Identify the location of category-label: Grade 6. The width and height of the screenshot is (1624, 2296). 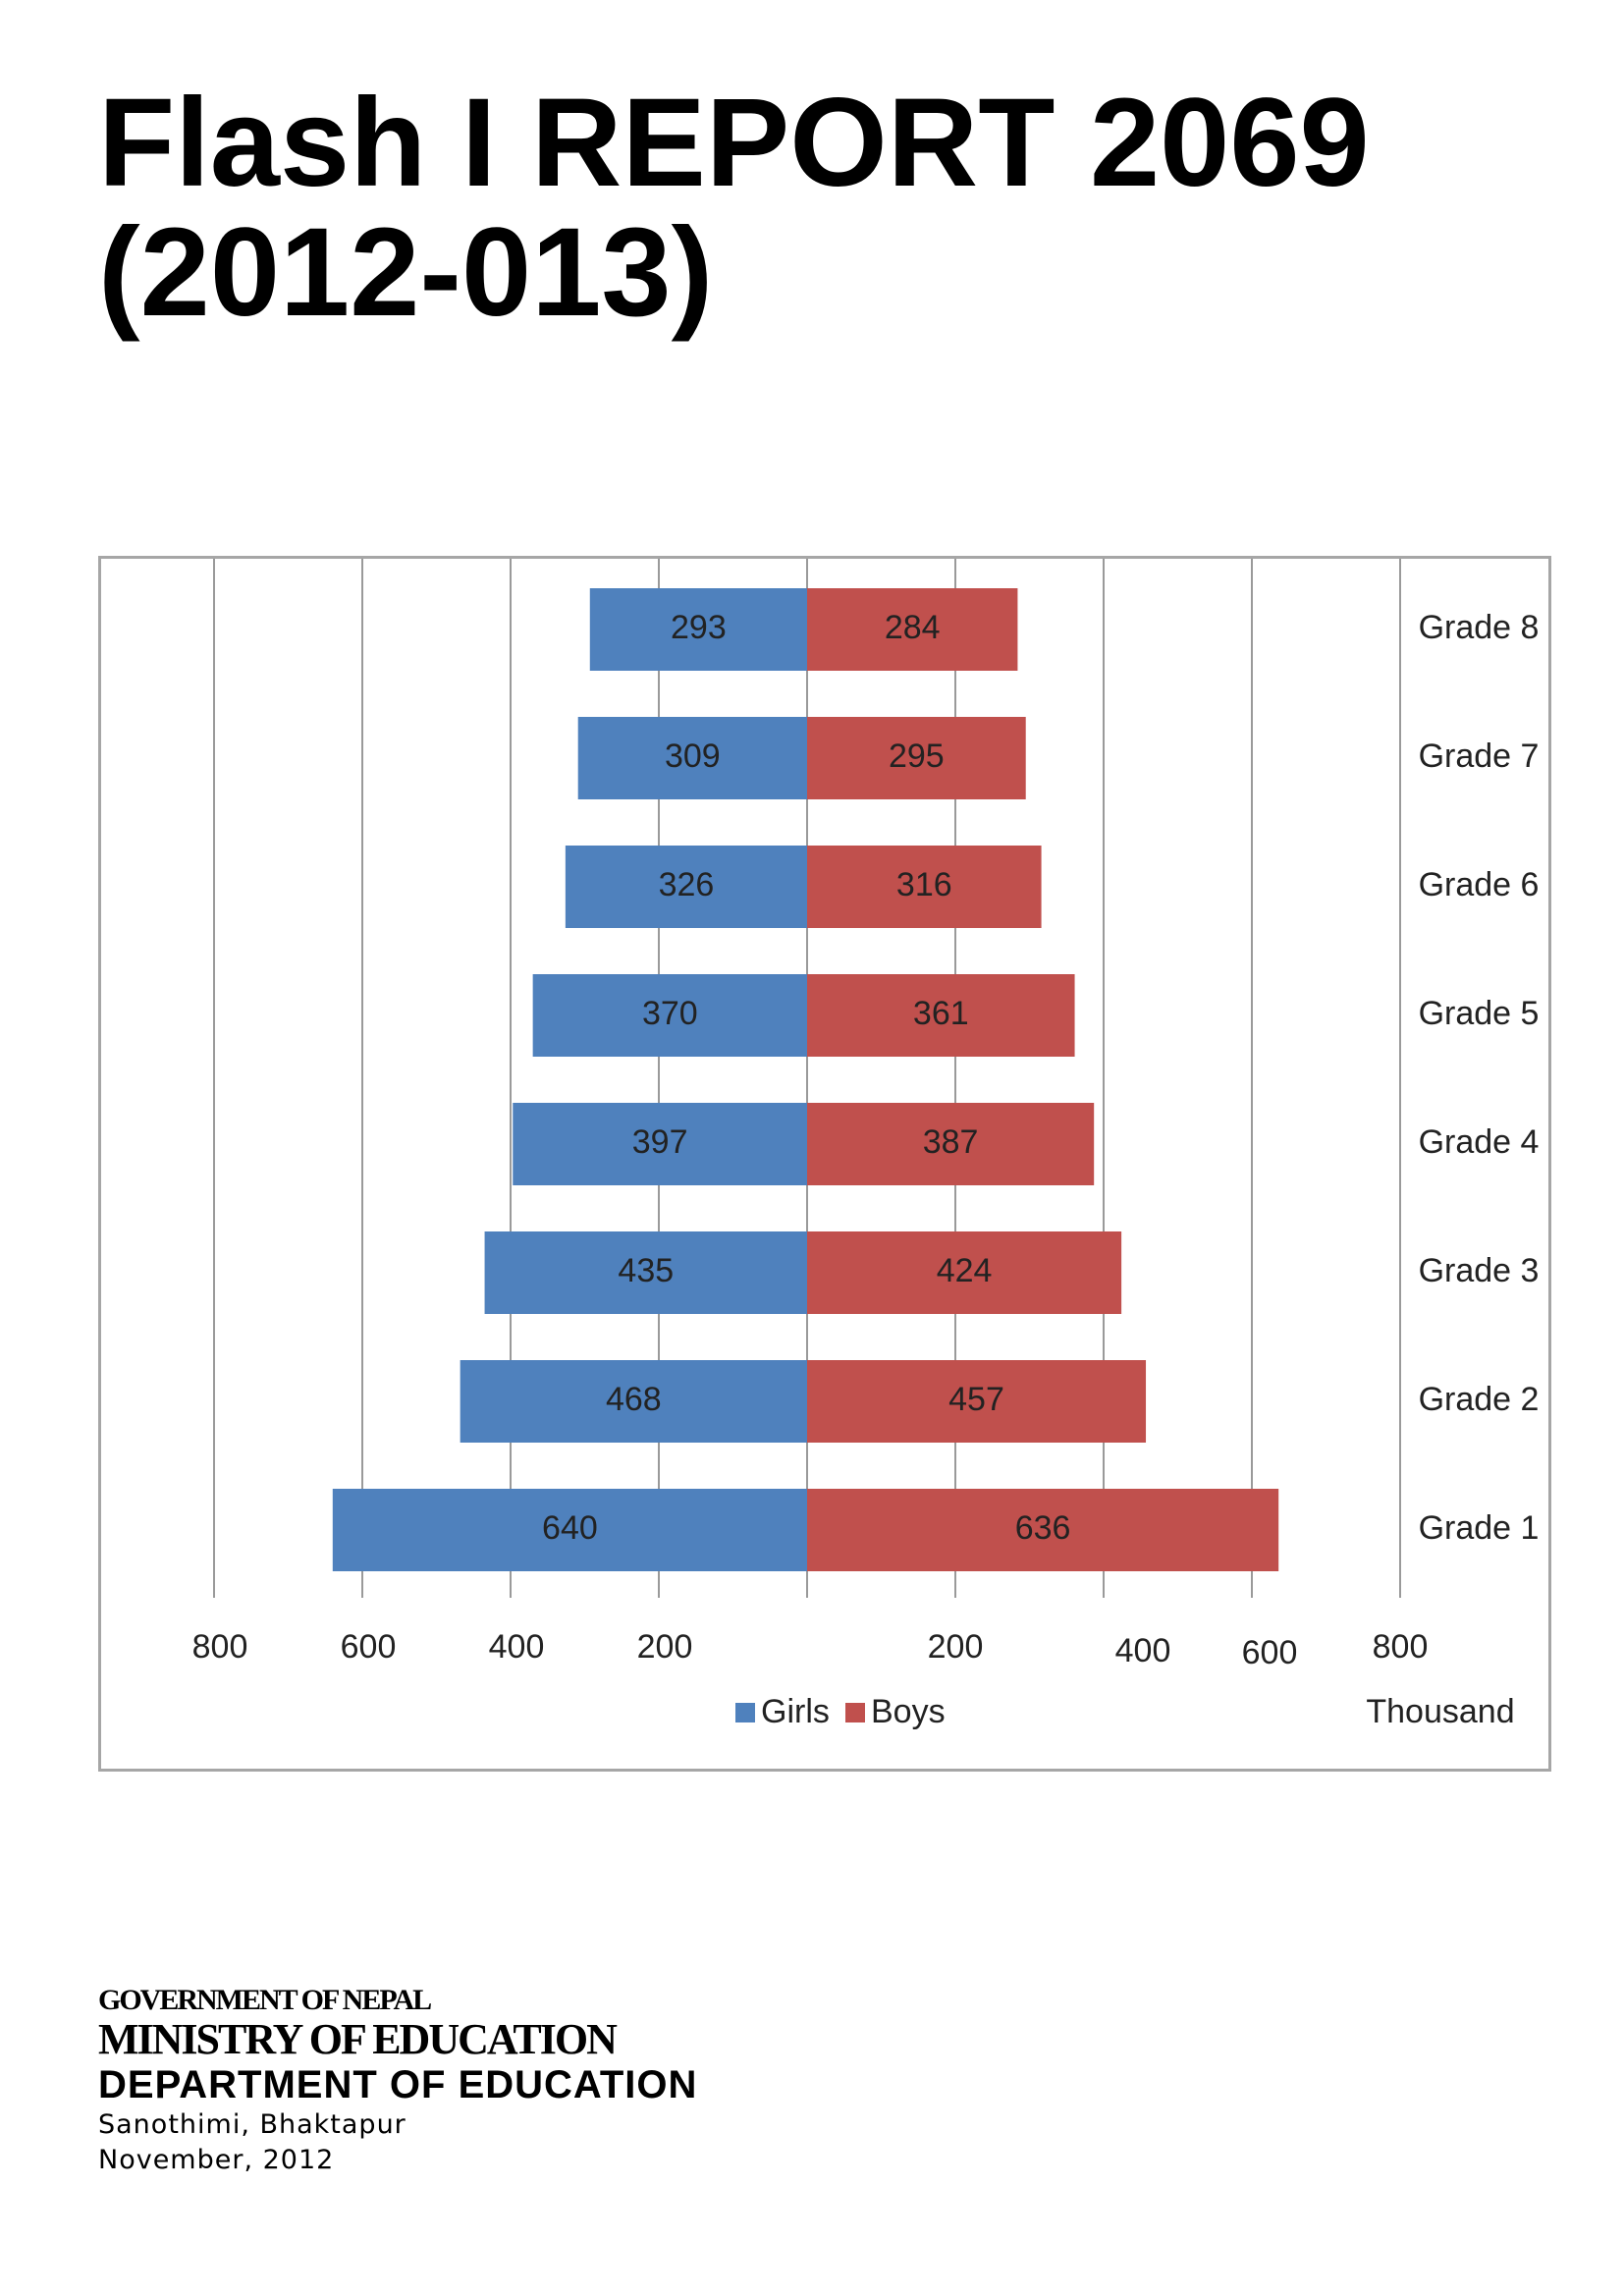
(1479, 884).